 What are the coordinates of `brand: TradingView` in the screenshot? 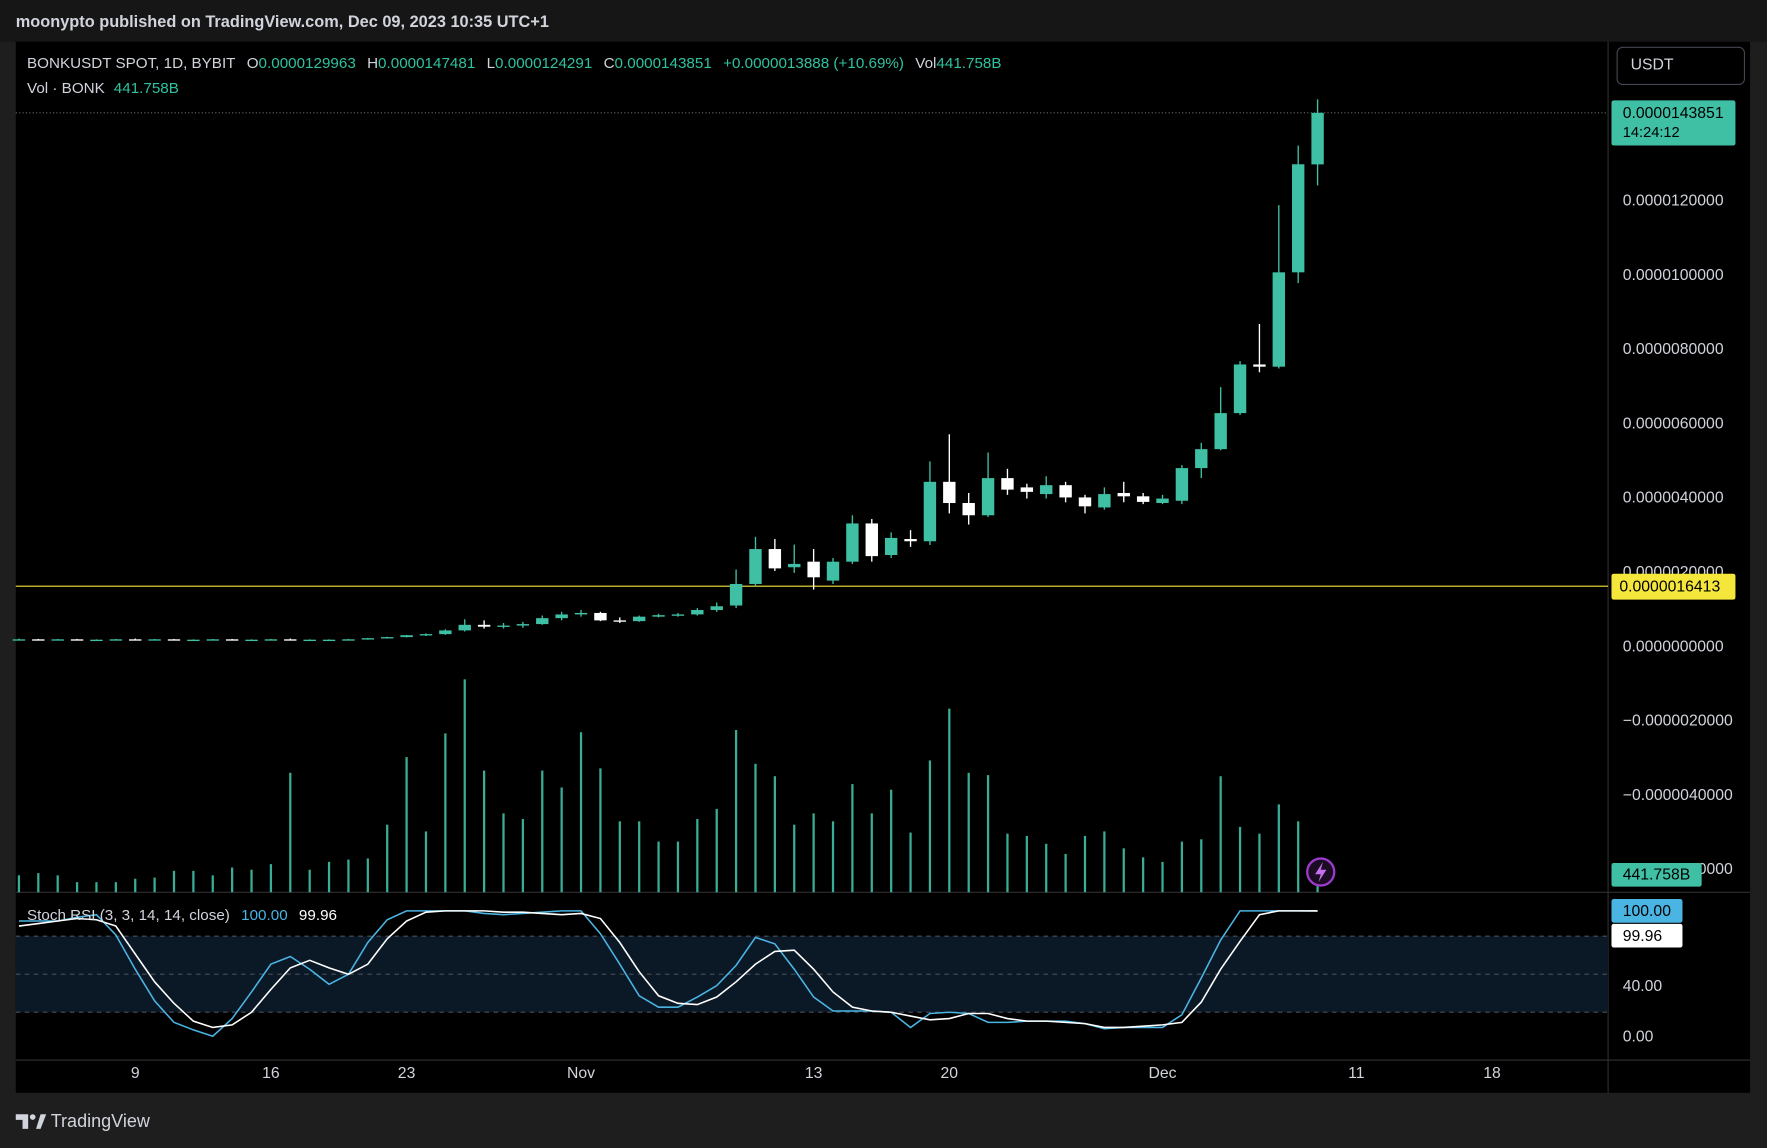 It's located at (83, 1121).